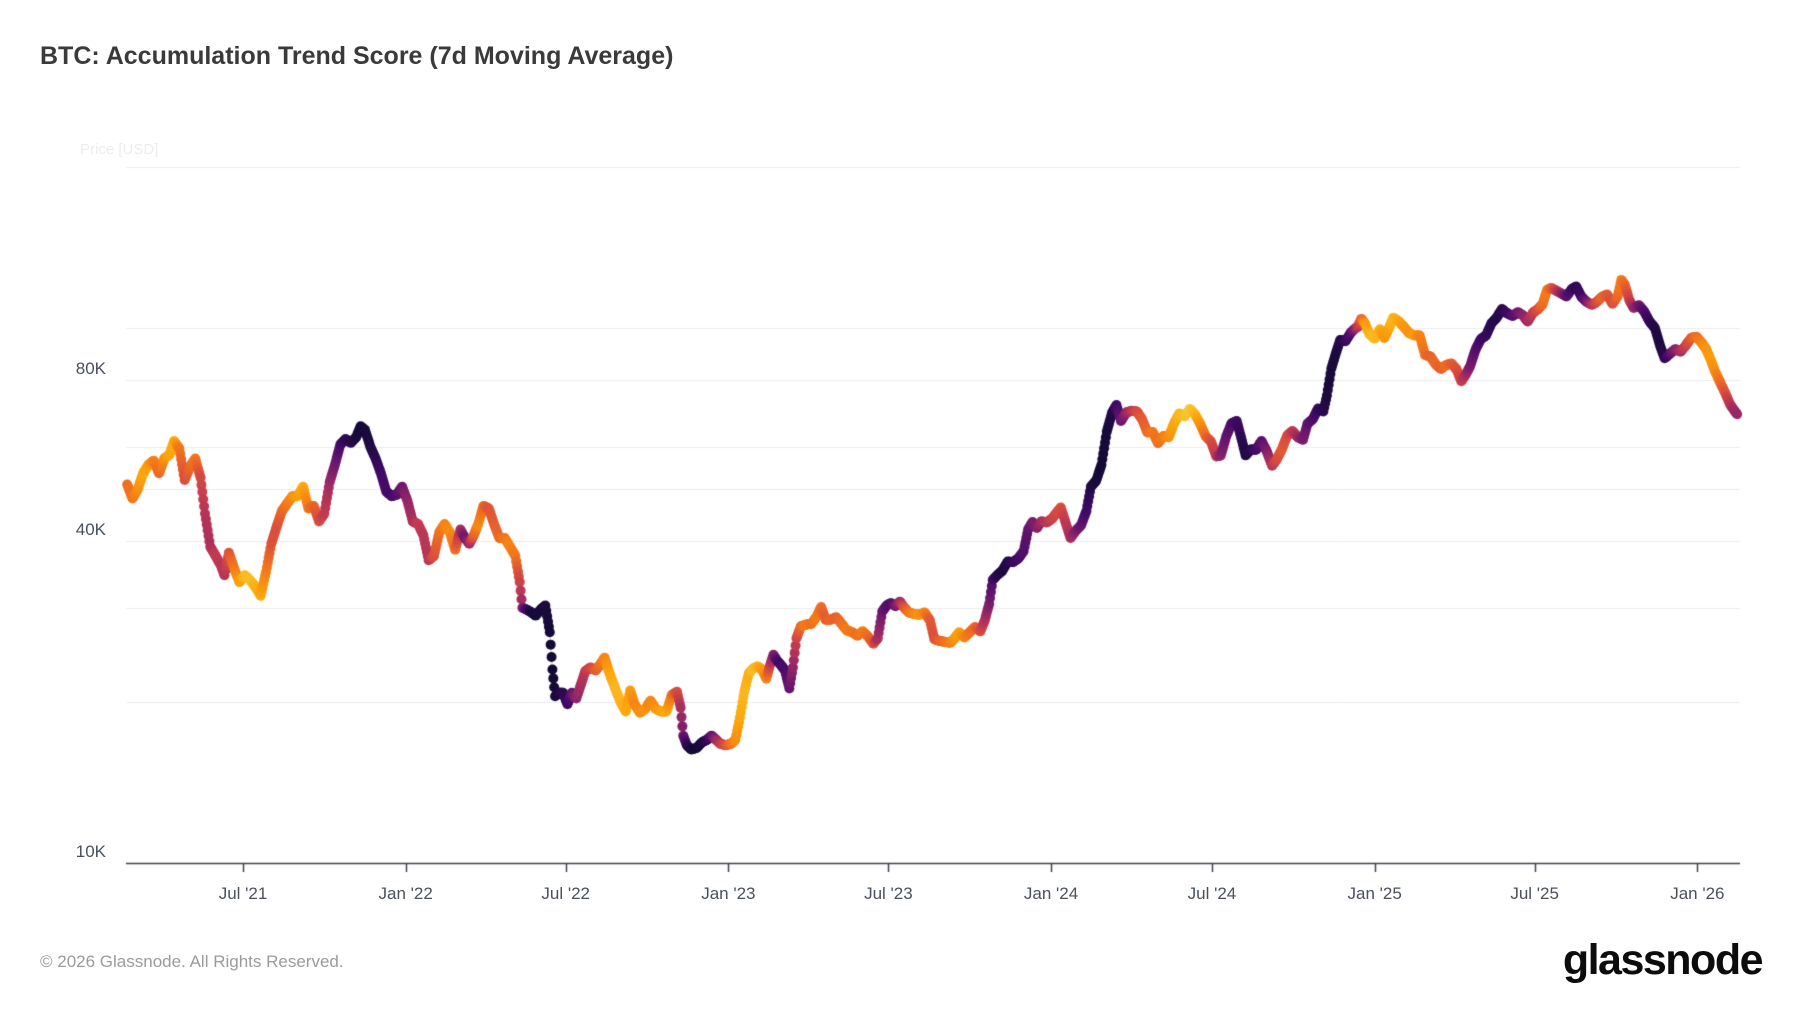 This screenshot has width=1800, height=1013. Describe the element at coordinates (728, 893) in the screenshot. I see `x-axis-label: Jan '23` at that location.